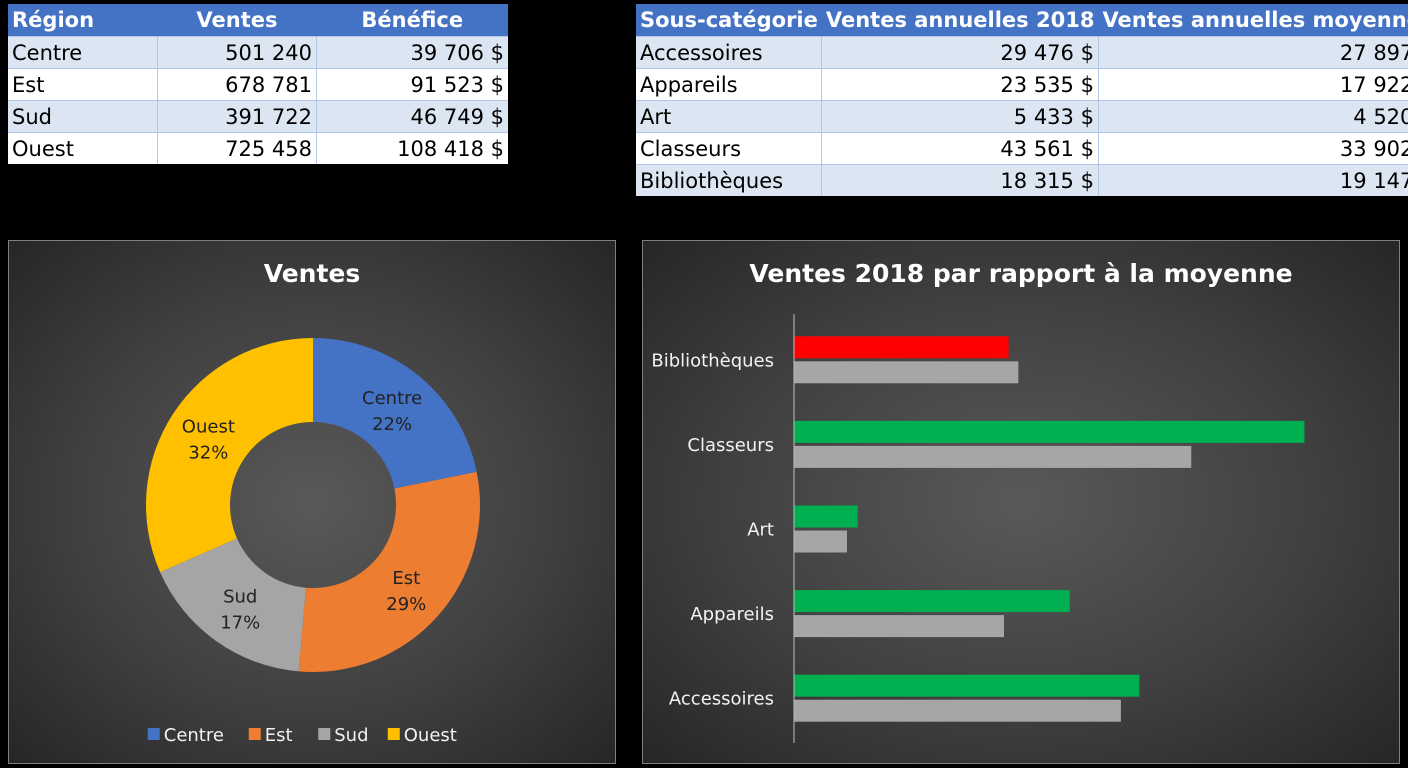 The image size is (1408, 768). I want to click on category-label-bibliothèques: Bibliothèques, so click(712, 360).